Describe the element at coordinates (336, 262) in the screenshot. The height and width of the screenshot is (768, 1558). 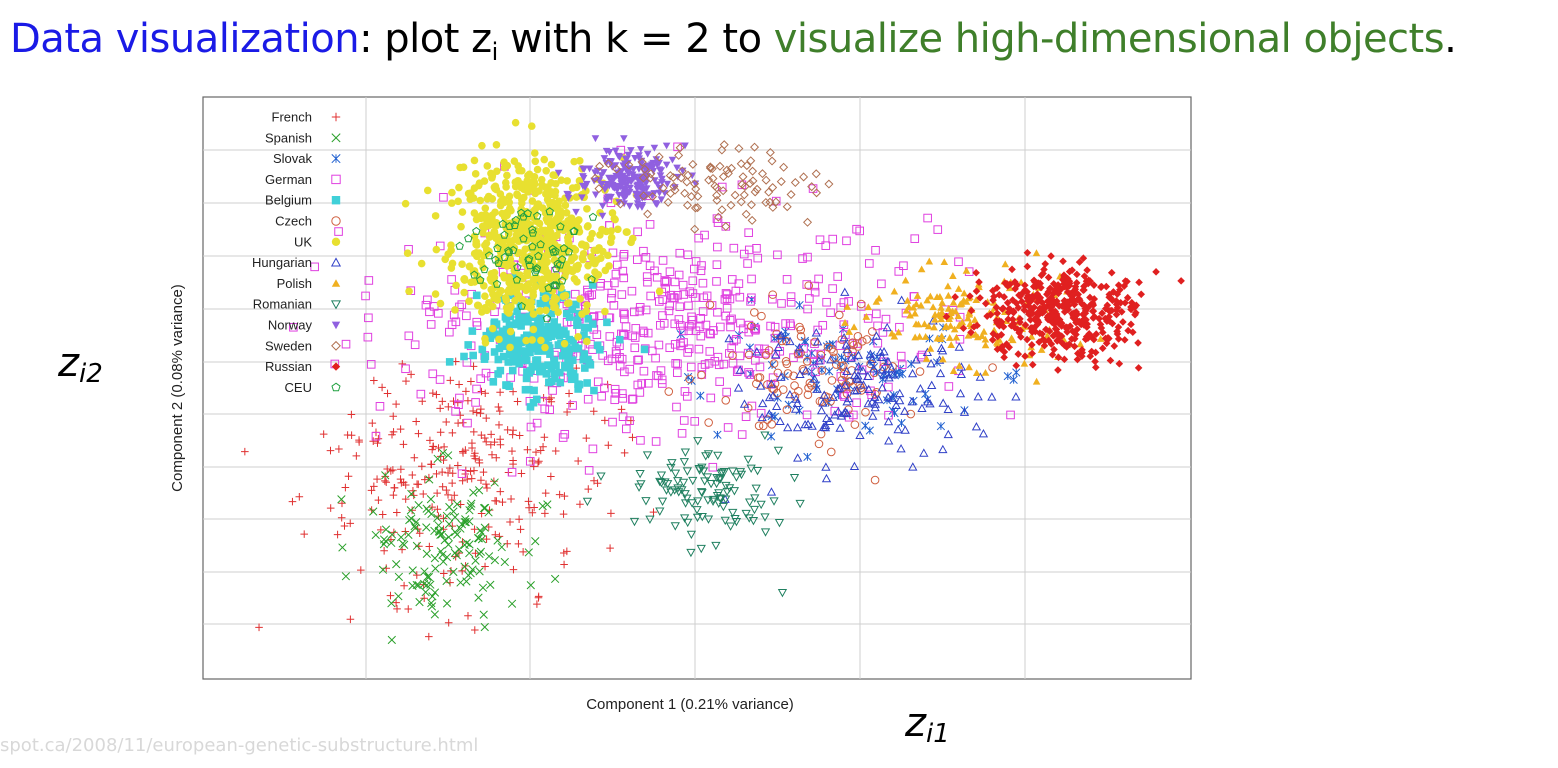
I see `legend-marker` at that location.